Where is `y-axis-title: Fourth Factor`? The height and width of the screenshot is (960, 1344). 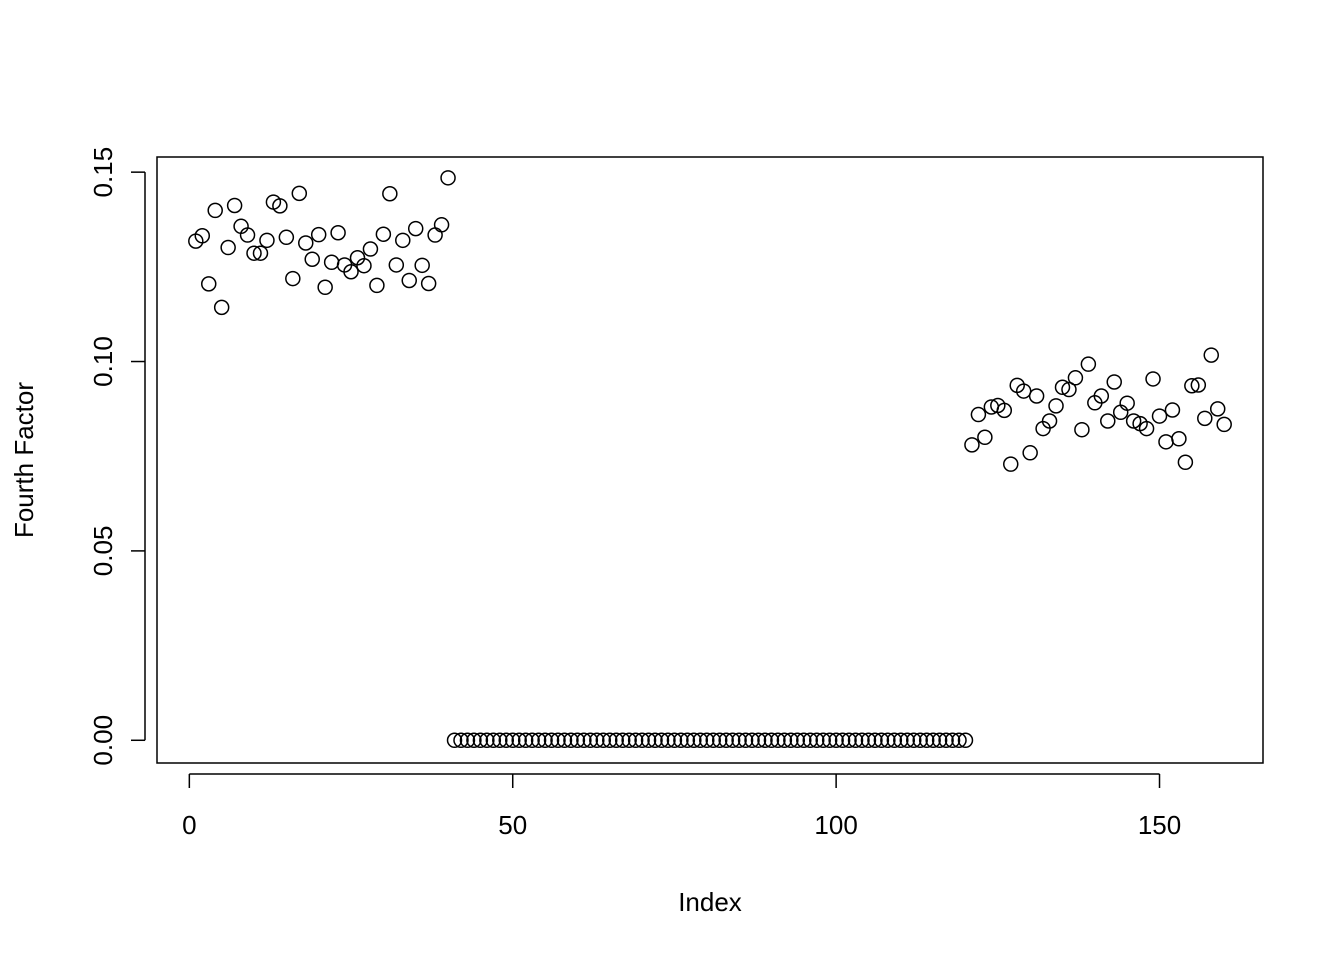
y-axis-title: Fourth Factor is located at coordinates (24, 460).